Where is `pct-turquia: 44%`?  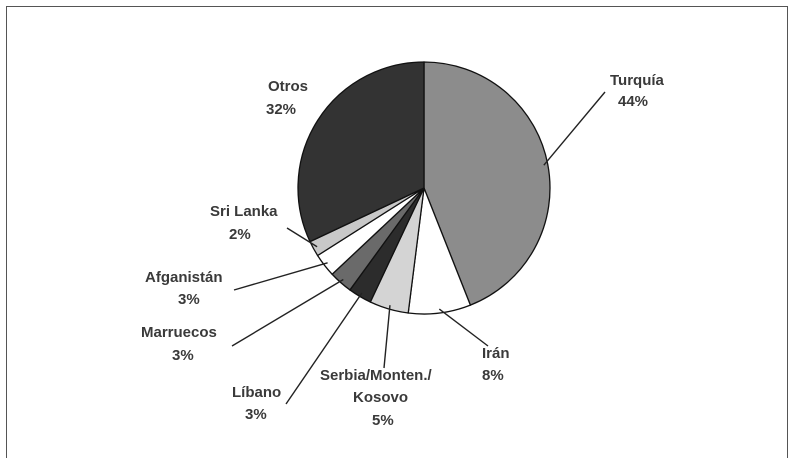 pct-turquia: 44% is located at coordinates (633, 101).